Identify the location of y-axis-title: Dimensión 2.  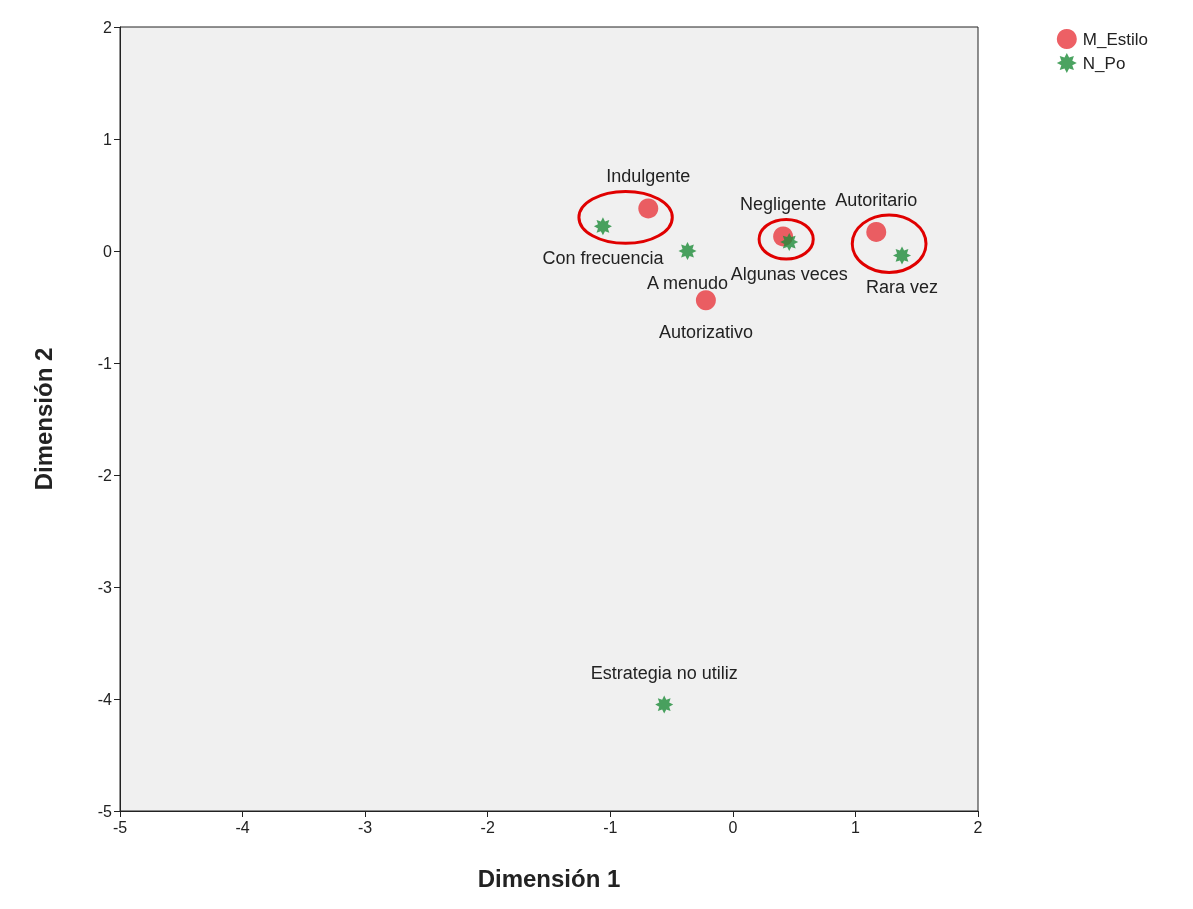
(43, 419).